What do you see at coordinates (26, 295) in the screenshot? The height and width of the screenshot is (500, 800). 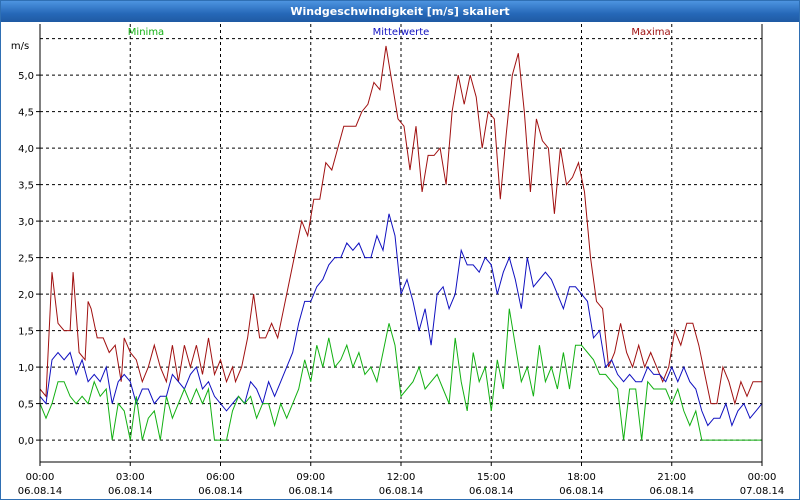 I see `y-tick-label: 2,0` at bounding box center [26, 295].